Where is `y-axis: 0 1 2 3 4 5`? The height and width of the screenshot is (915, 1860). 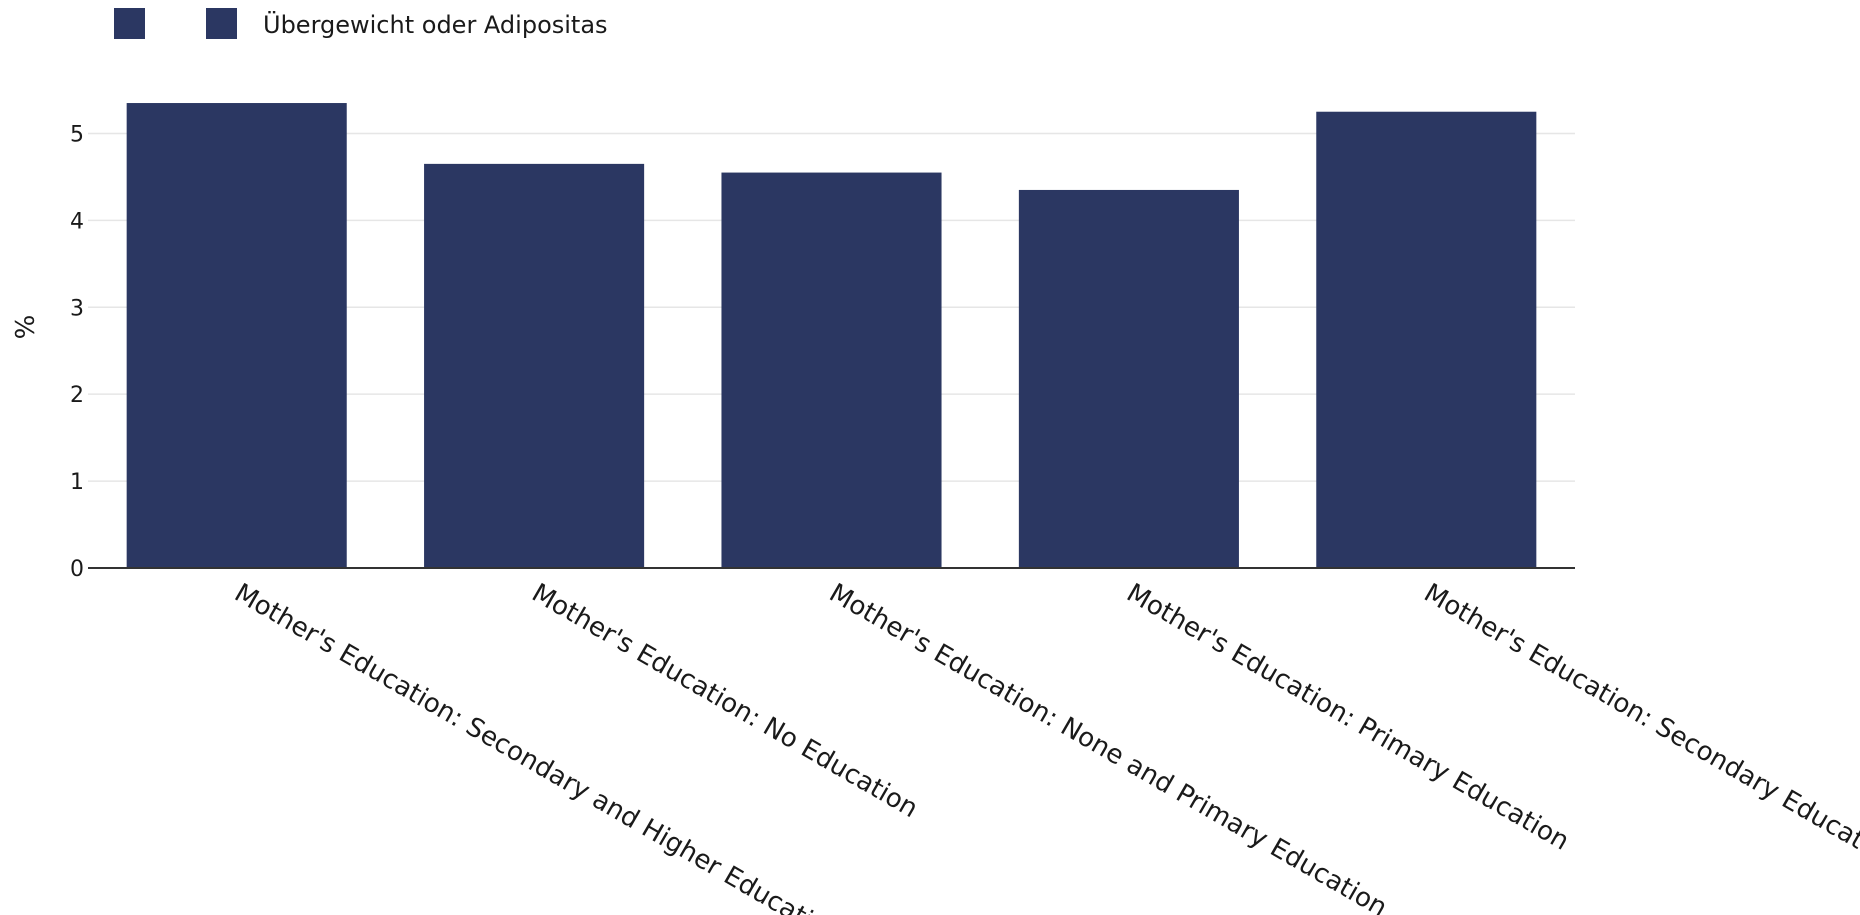 y-axis: 0 1 2 3 4 5 is located at coordinates (77, 352).